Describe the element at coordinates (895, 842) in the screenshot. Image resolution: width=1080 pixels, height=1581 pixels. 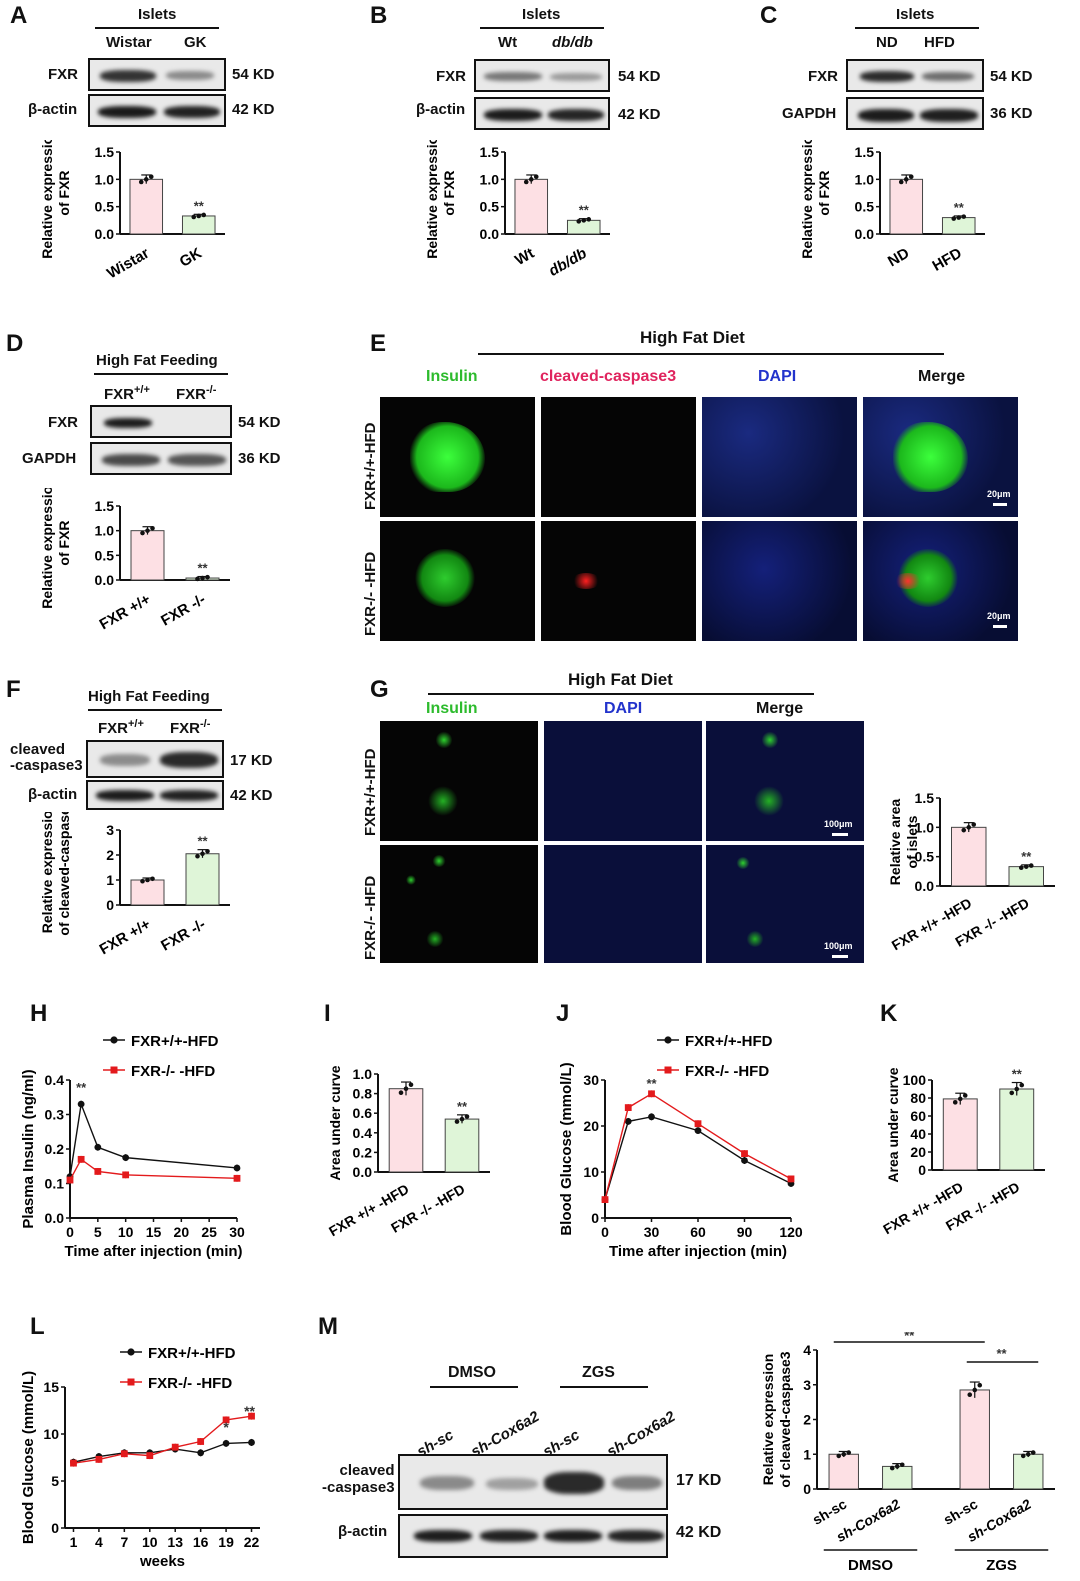
I see `y-axis-label: Relative area` at that location.